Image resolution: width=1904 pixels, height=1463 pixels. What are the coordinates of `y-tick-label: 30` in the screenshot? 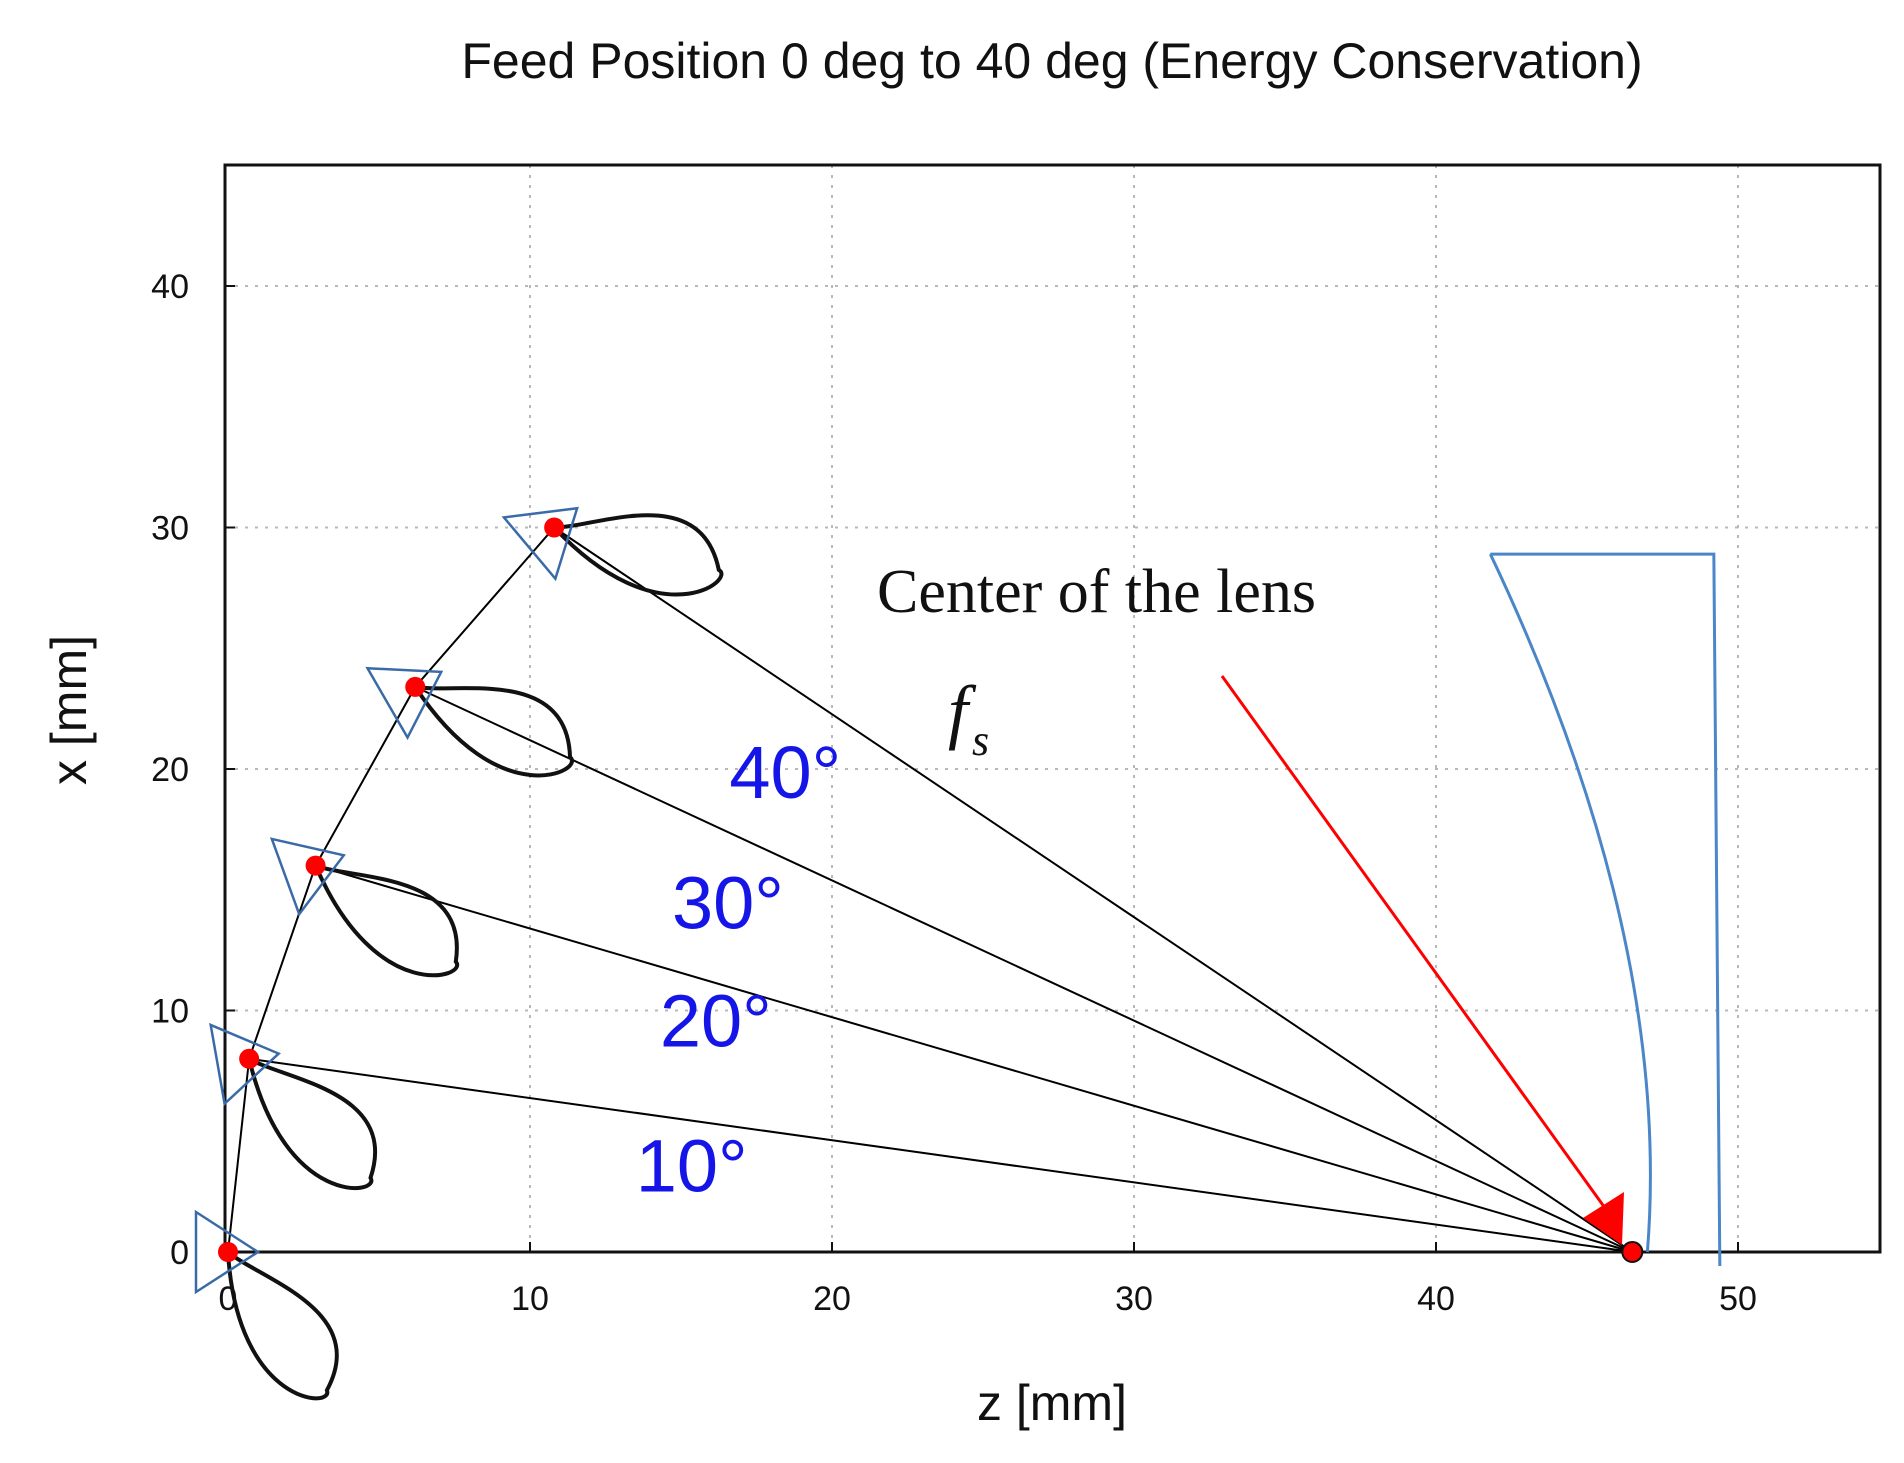 It's located at (170, 529).